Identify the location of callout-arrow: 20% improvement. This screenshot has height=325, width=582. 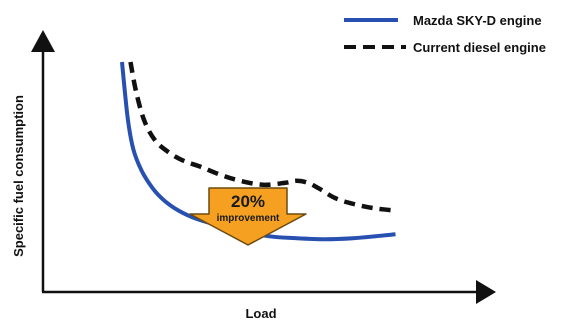
(248, 216).